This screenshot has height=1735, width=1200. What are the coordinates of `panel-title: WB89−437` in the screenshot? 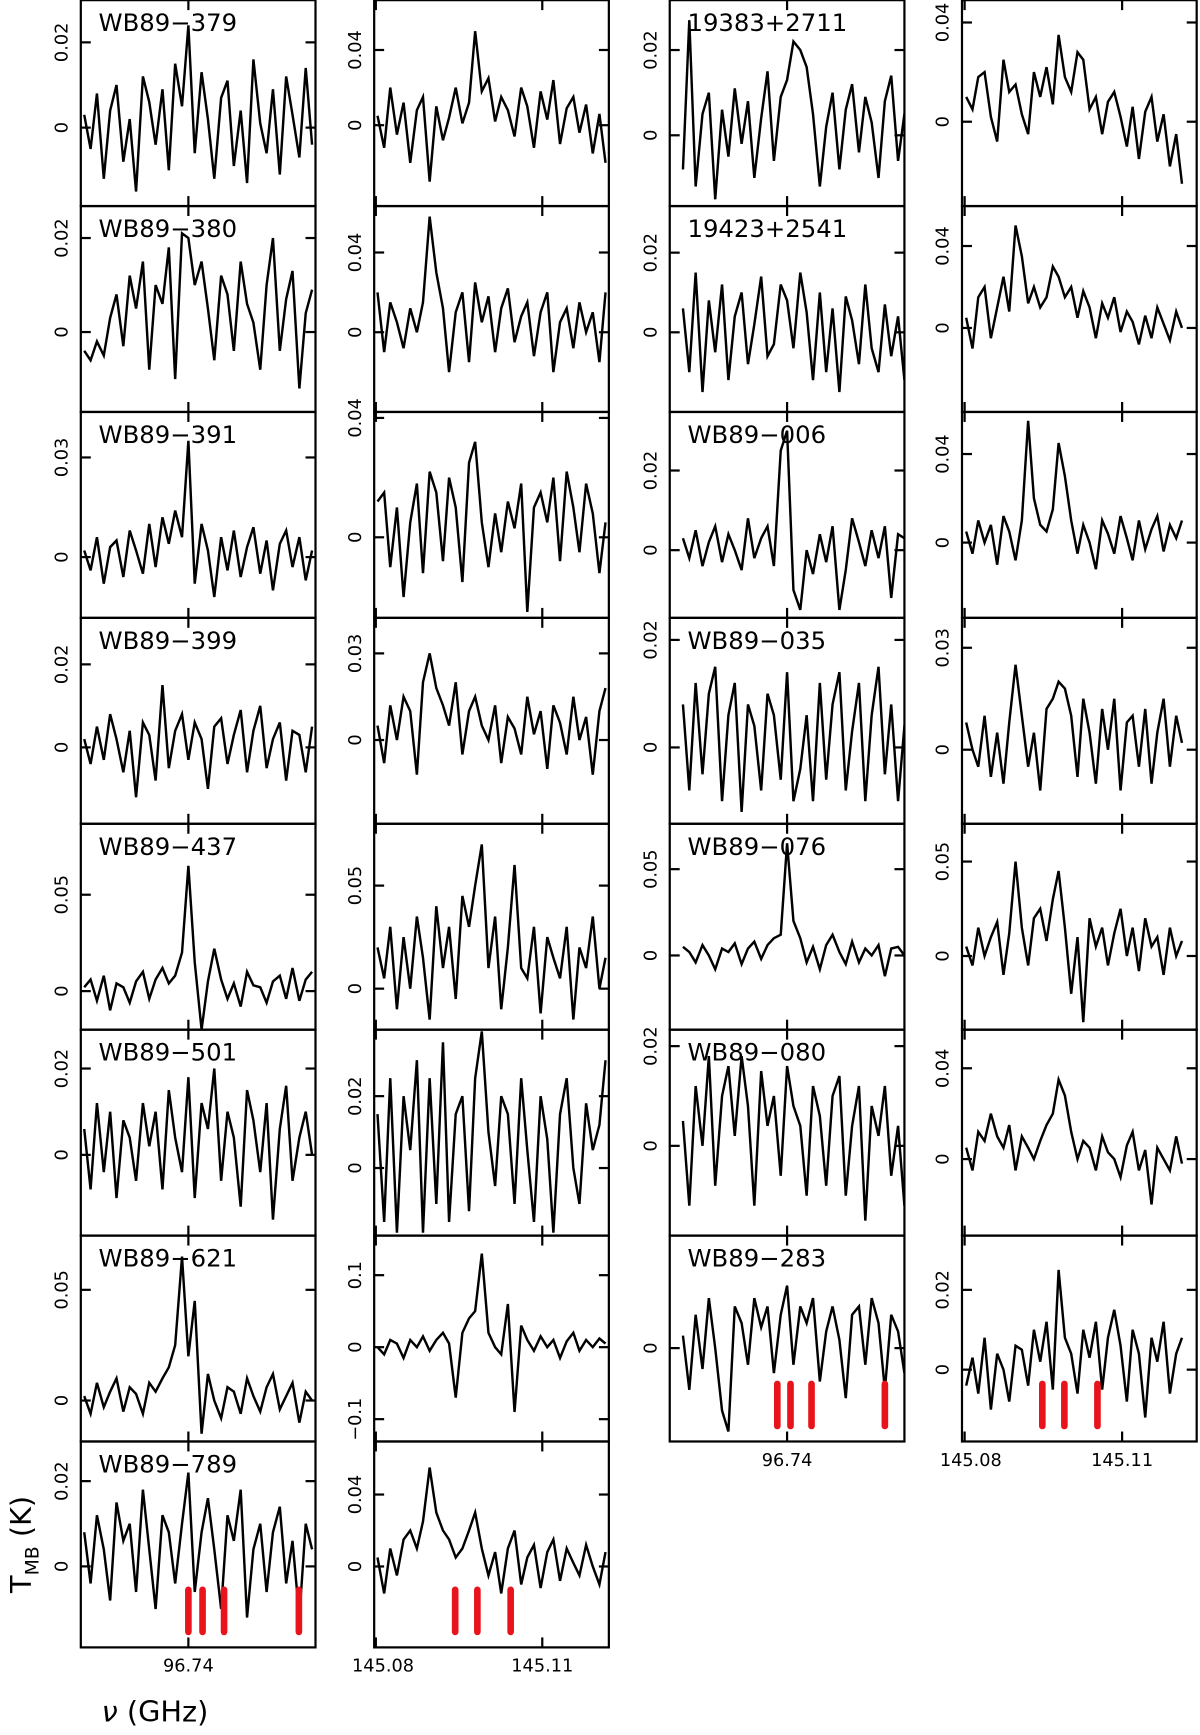 It's located at (168, 846).